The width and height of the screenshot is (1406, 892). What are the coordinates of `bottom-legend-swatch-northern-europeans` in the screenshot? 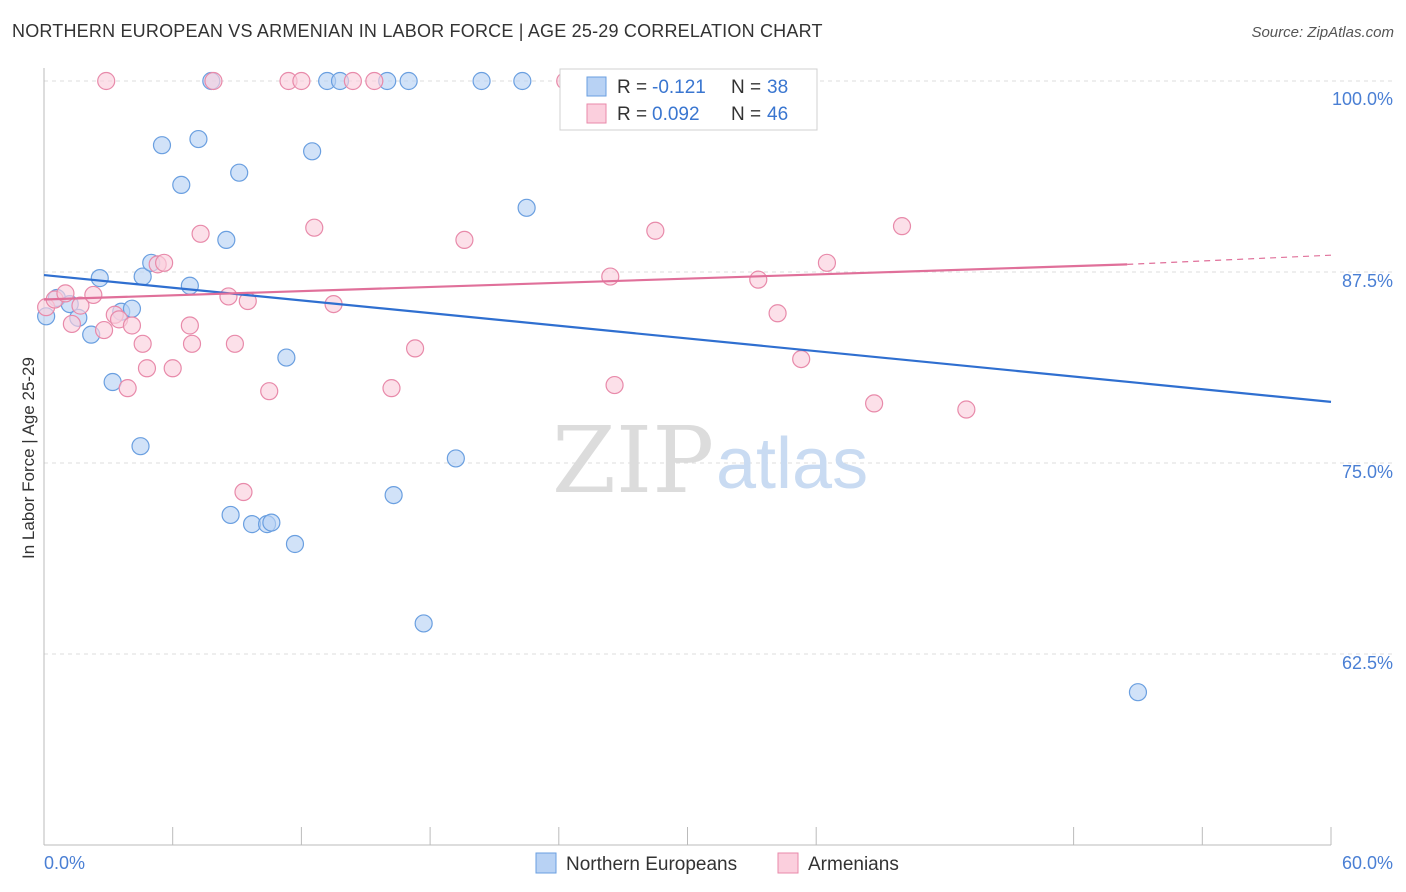 It's located at (546, 863).